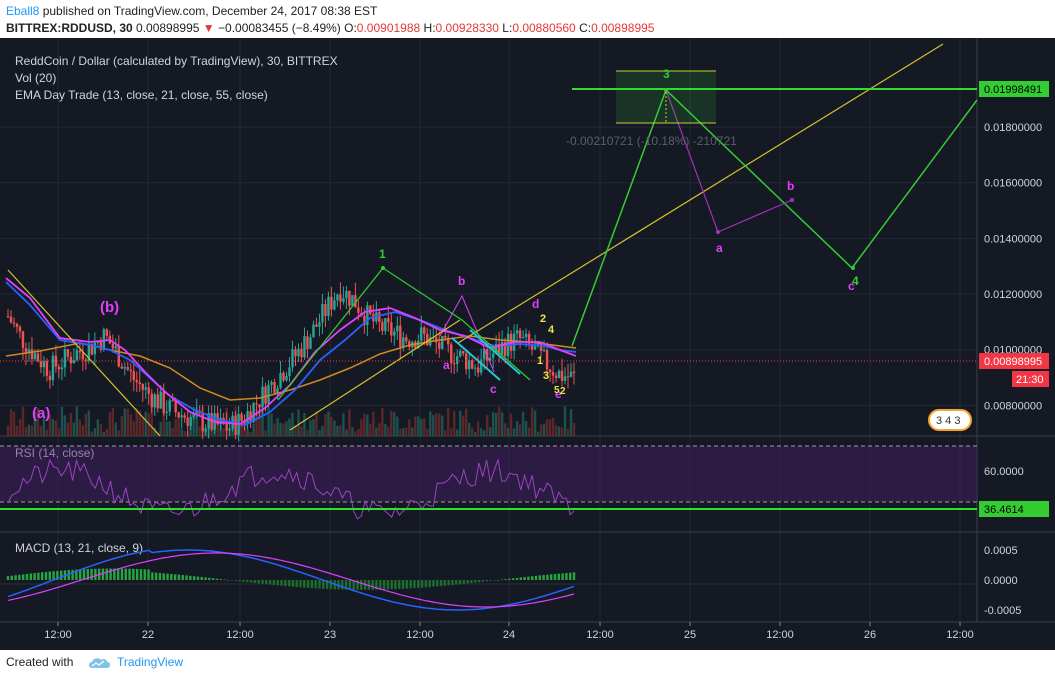 The width and height of the screenshot is (1055, 679). Describe the element at coordinates (870, 635) in the screenshot. I see `time-tick-label: 26` at that location.